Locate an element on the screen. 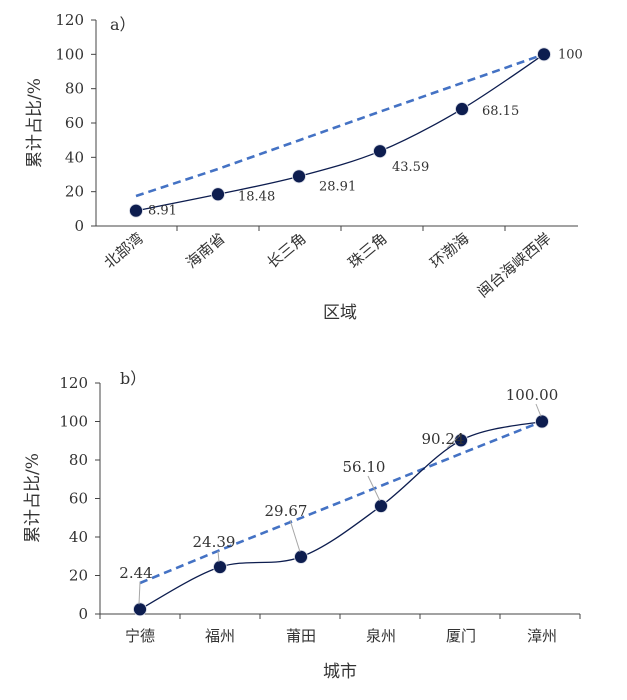 The width and height of the screenshot is (627, 700). x-category-label: 泉州 is located at coordinates (381, 636).